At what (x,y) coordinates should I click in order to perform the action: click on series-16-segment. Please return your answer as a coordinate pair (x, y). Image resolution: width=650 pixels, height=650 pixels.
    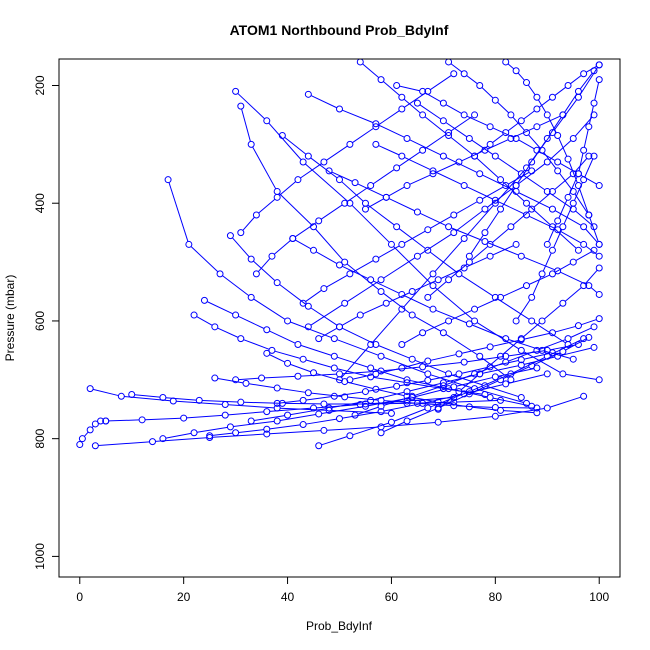
    Looking at the image, I should click on (542, 106).